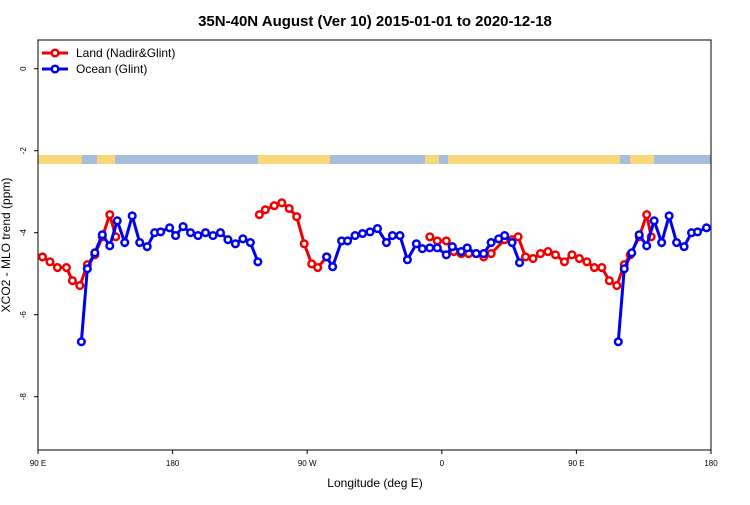 The height and width of the screenshot is (505, 750). Describe the element at coordinates (374, 159) in the screenshot. I see `land-mask-strip` at that location.